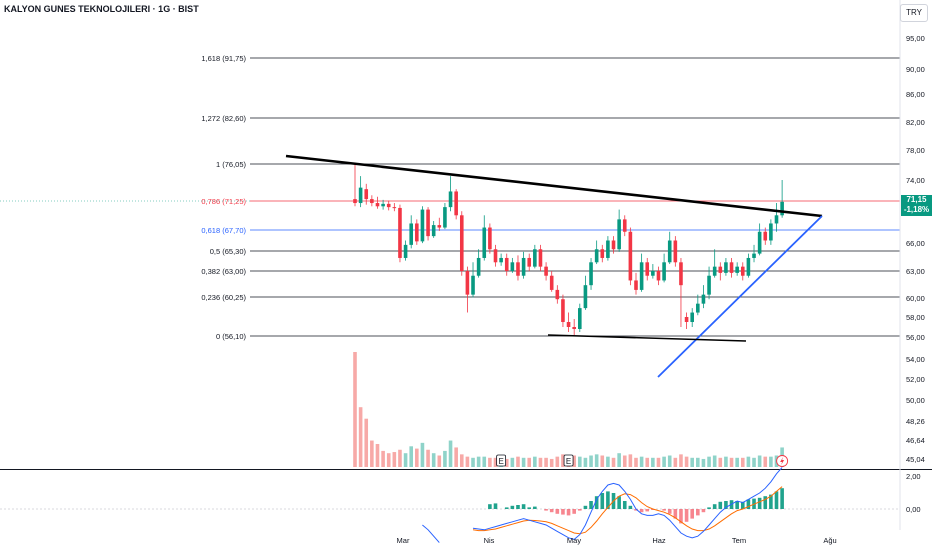  I want to click on fib-level-label: 0,382 (63,00), so click(223, 271).